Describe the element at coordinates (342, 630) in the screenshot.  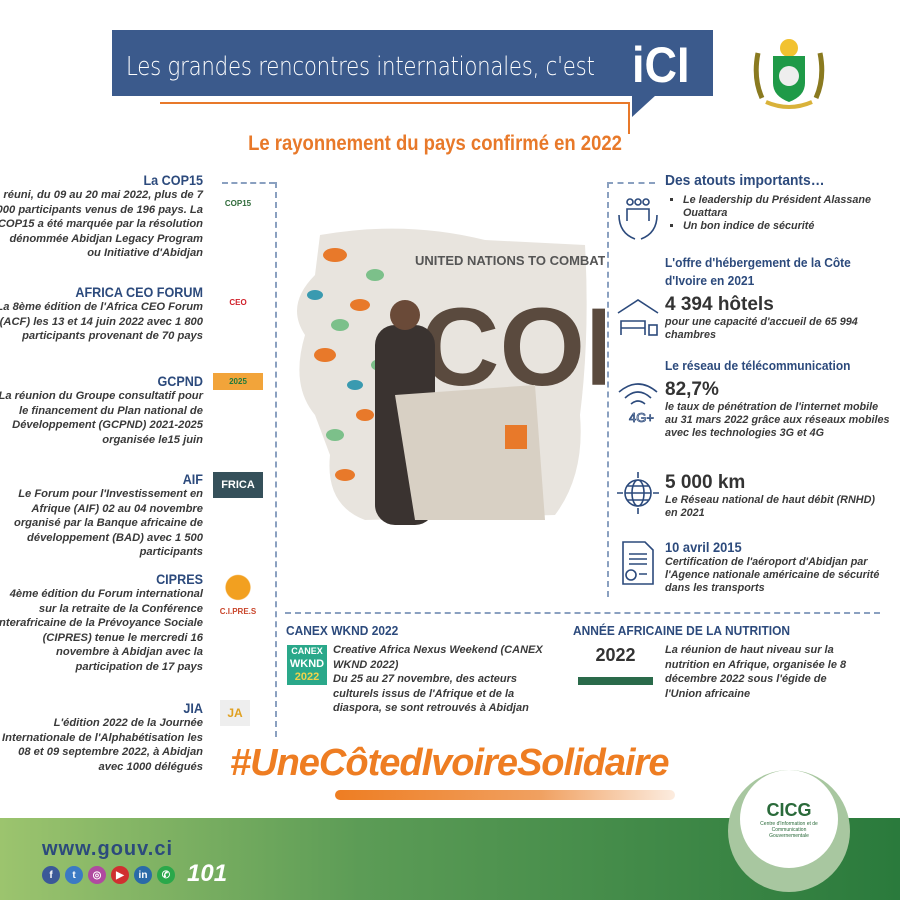
I see `canex-title: CANEX WKND 2022` at that location.